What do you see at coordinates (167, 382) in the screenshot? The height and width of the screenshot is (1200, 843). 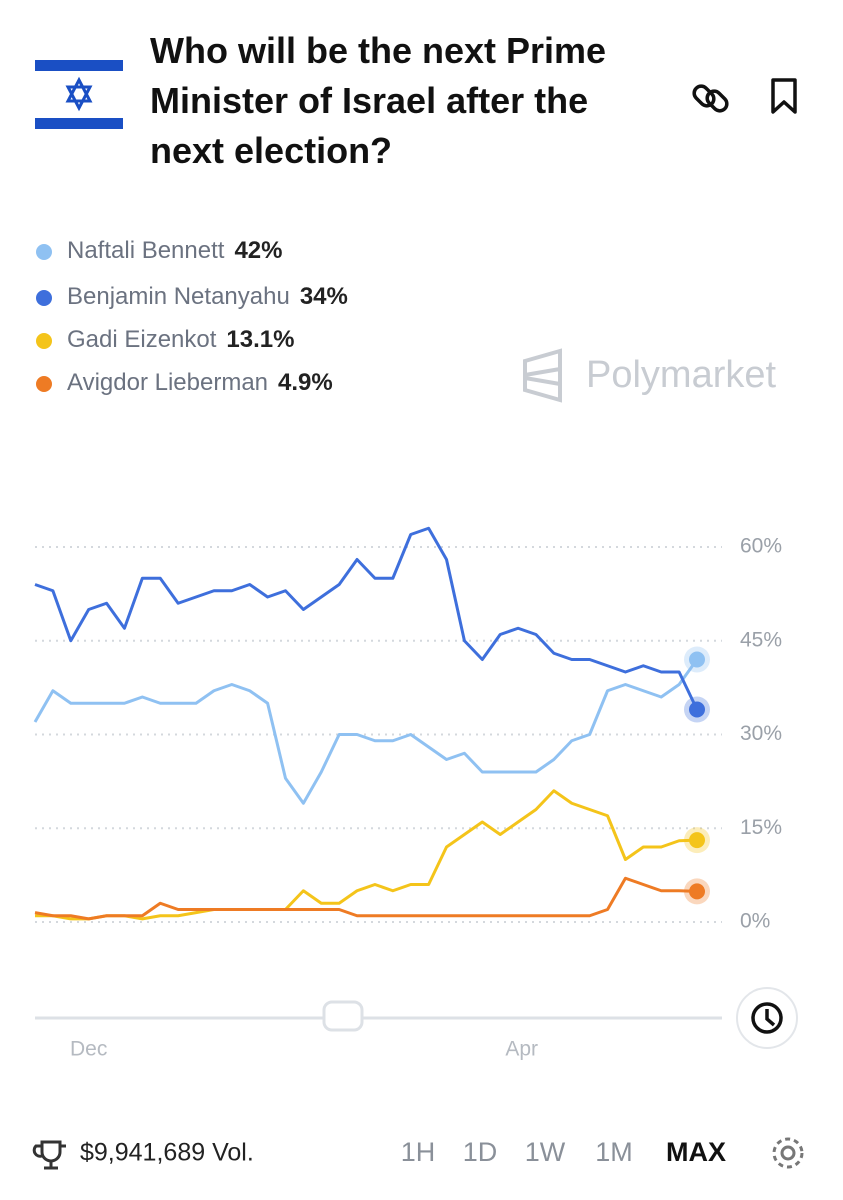 I see `legend-name: Avigdor Lieberman` at bounding box center [167, 382].